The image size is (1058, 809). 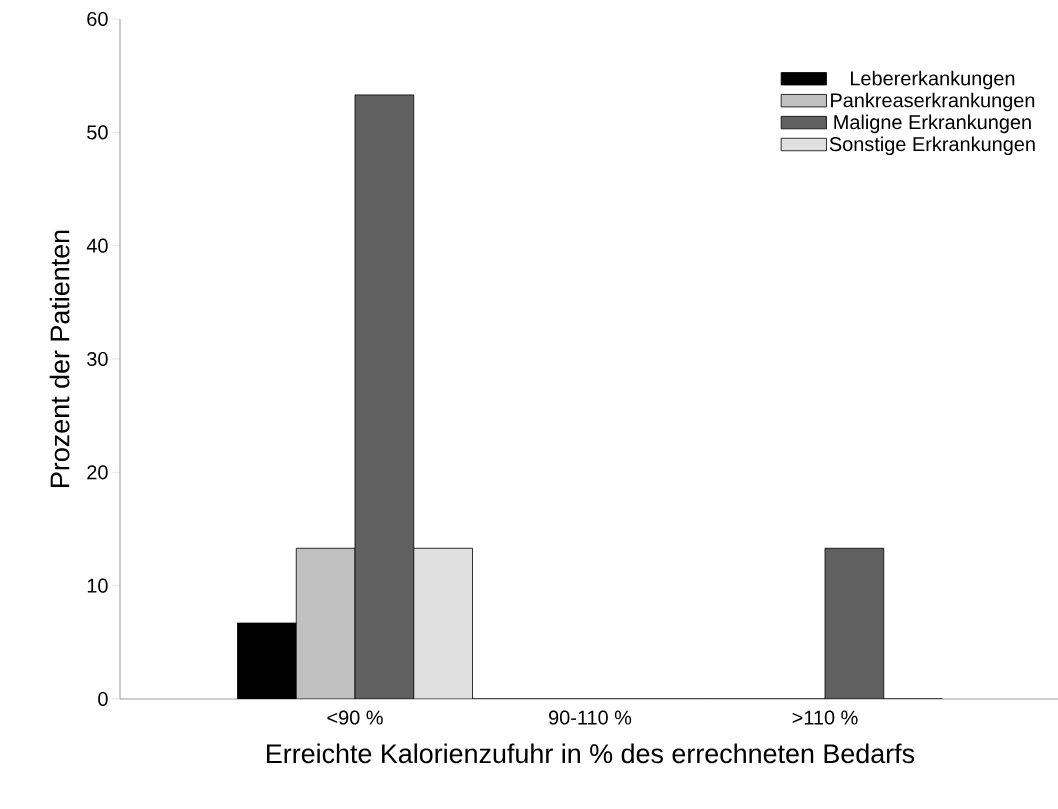 I want to click on y-tick-label: 50, so click(x=97, y=132).